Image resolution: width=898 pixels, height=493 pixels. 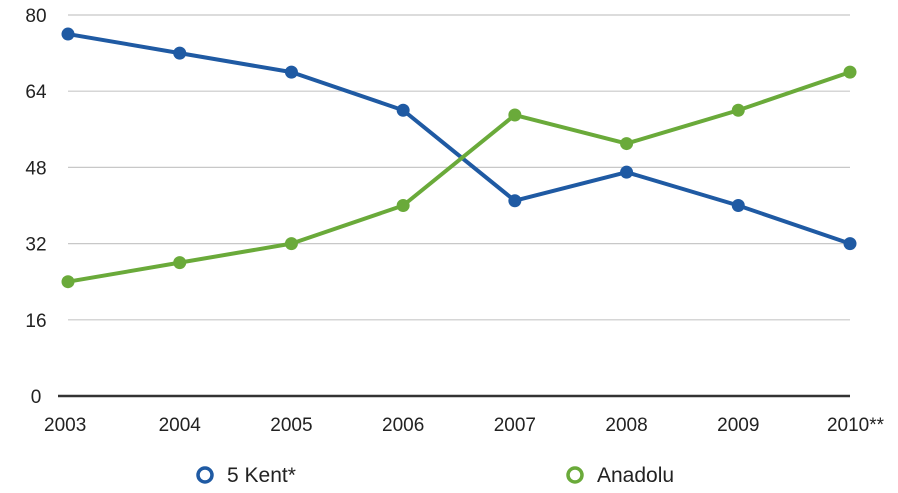 I want to click on x-tick-label: 2010**, so click(x=856, y=425).